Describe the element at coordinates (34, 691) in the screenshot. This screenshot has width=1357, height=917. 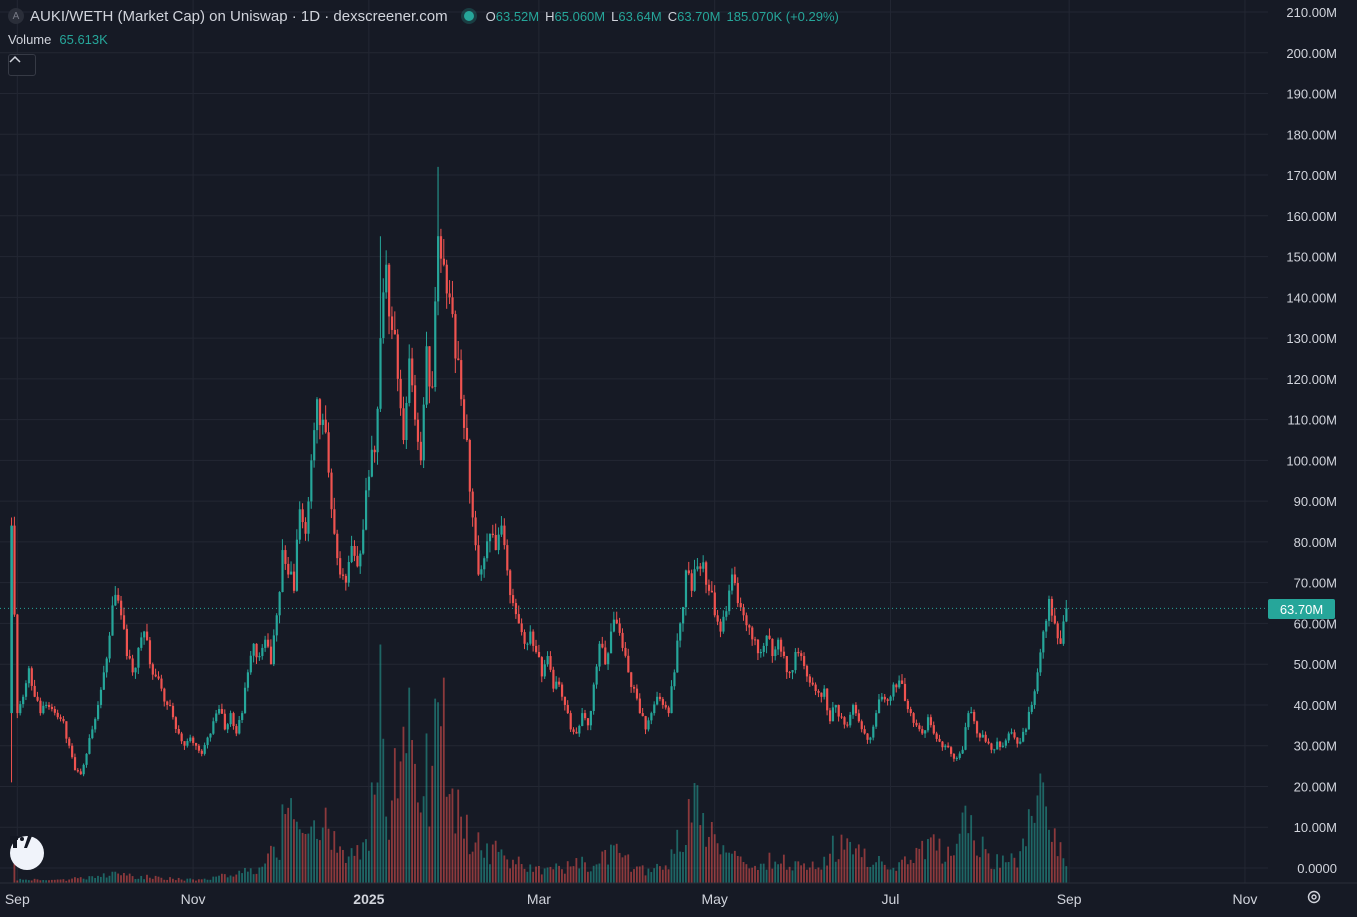
I see `candle-4-2-body` at that location.